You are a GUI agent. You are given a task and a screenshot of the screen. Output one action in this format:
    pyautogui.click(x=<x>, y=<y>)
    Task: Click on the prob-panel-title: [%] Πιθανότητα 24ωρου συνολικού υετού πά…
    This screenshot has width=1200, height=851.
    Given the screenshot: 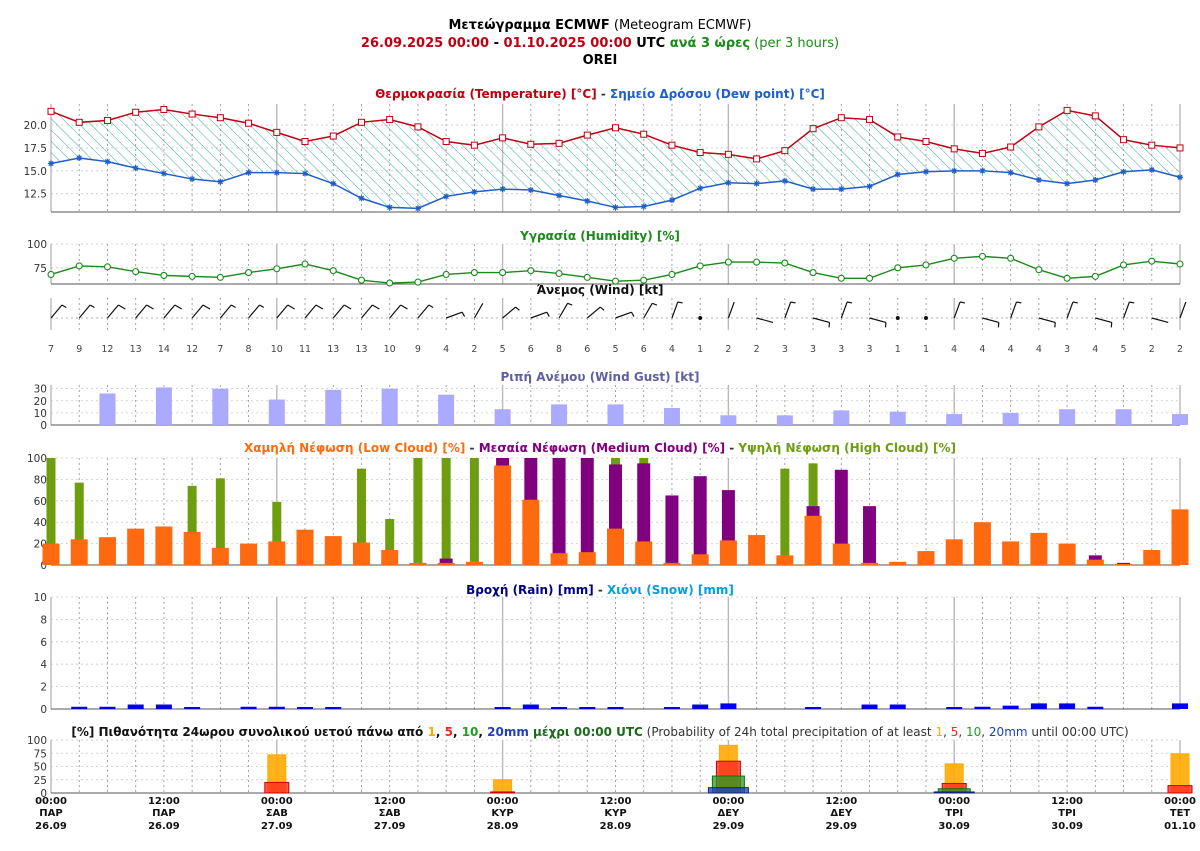 What is the action you would take?
    pyautogui.click(x=599, y=732)
    